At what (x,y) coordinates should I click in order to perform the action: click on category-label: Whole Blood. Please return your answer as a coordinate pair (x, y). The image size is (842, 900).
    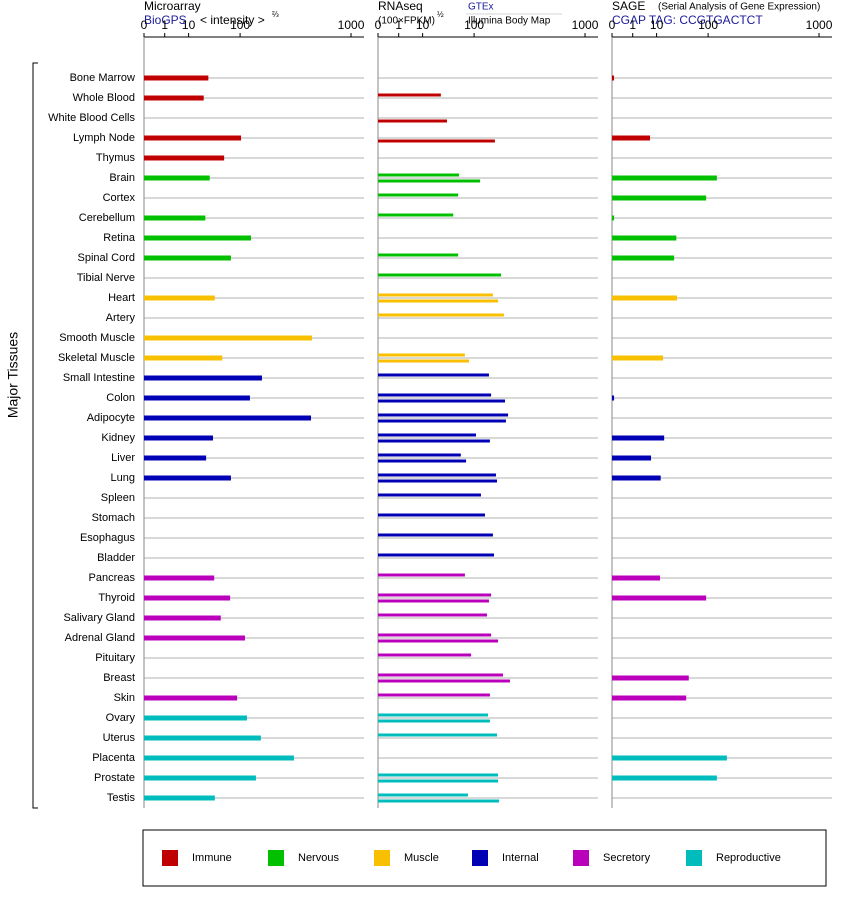
    Looking at the image, I should click on (104, 98).